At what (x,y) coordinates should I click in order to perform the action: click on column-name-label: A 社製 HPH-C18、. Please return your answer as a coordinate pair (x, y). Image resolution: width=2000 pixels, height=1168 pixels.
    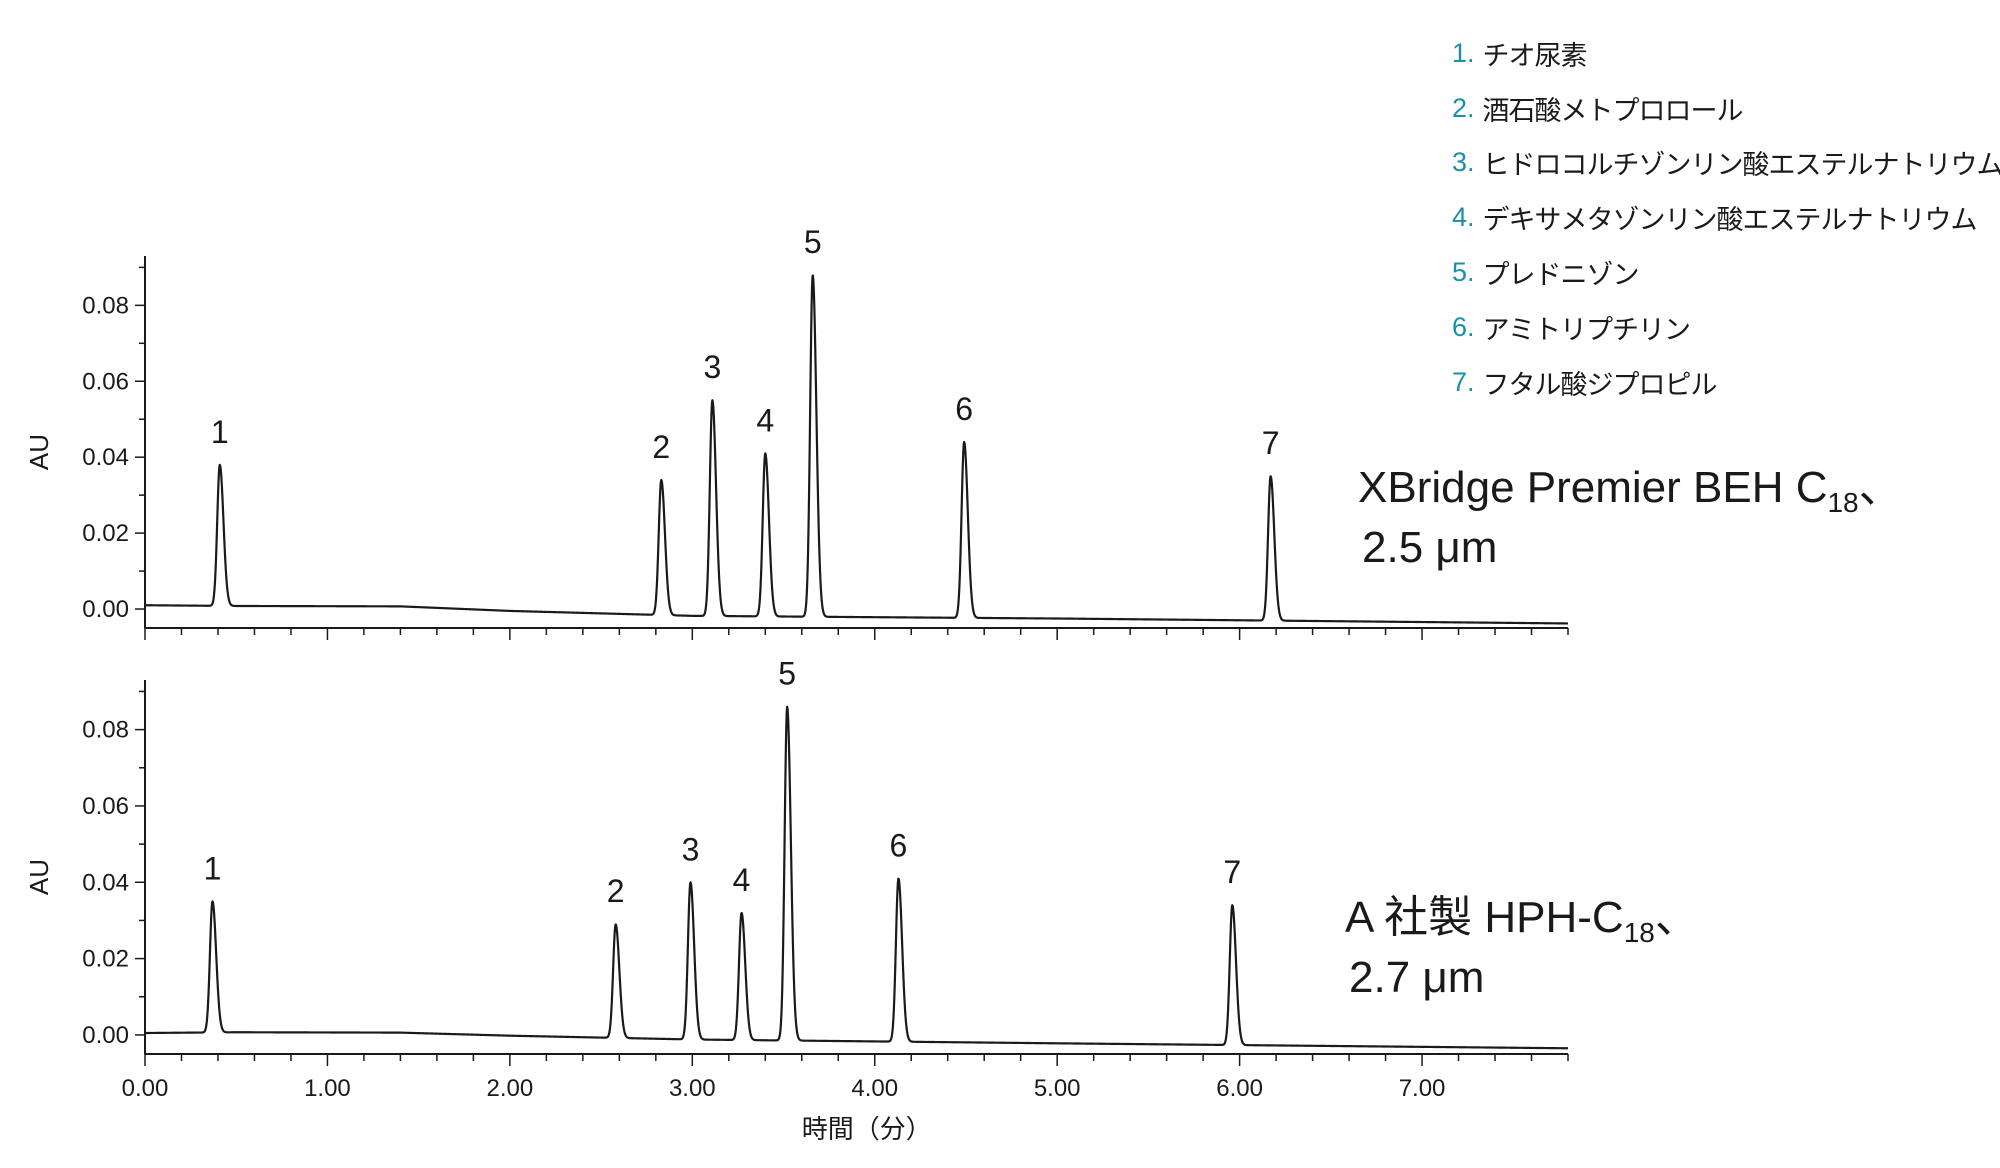
    Looking at the image, I should click on (1522, 920).